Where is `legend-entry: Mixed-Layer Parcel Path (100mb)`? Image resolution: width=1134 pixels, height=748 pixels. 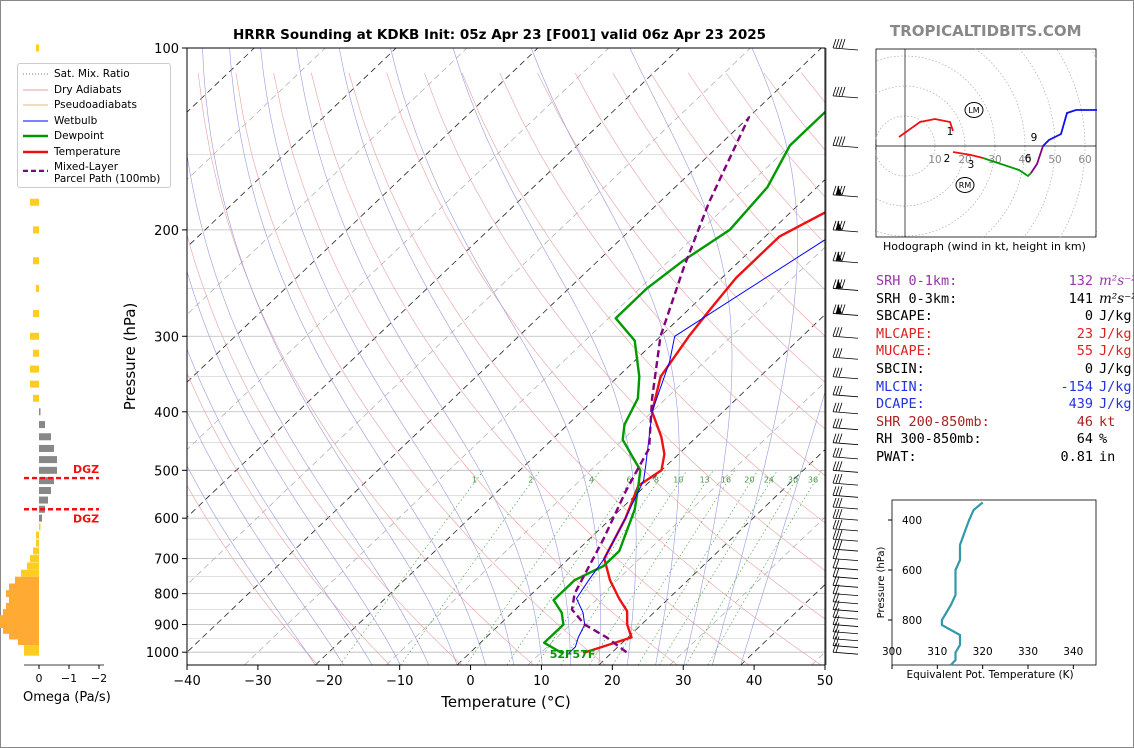
legend-entry: Mixed-Layer Parcel Path (100mb) is located at coordinates (94, 174).